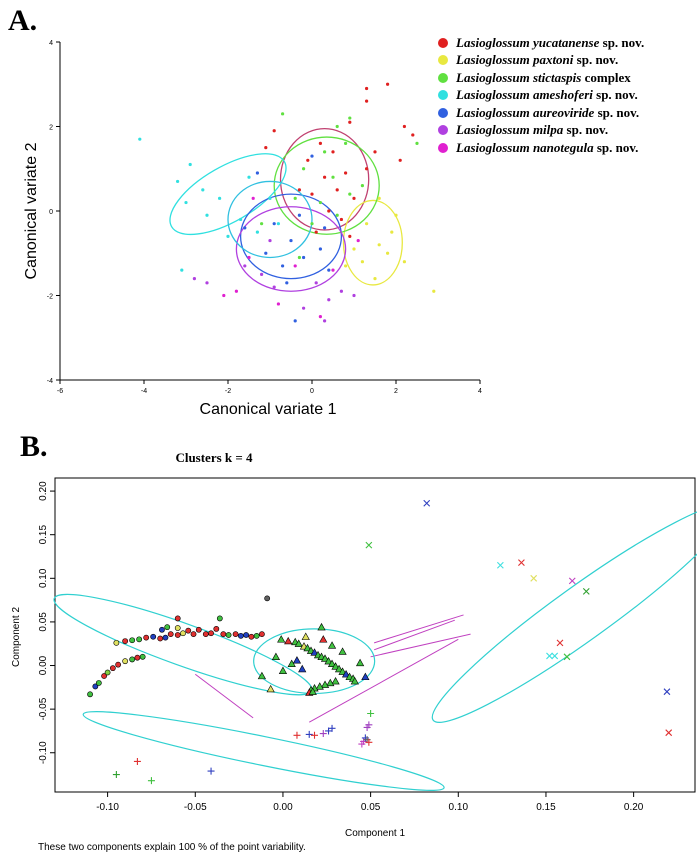 The image size is (697, 854). I want to click on y-tick-label: 0.05, so click(43, 622).